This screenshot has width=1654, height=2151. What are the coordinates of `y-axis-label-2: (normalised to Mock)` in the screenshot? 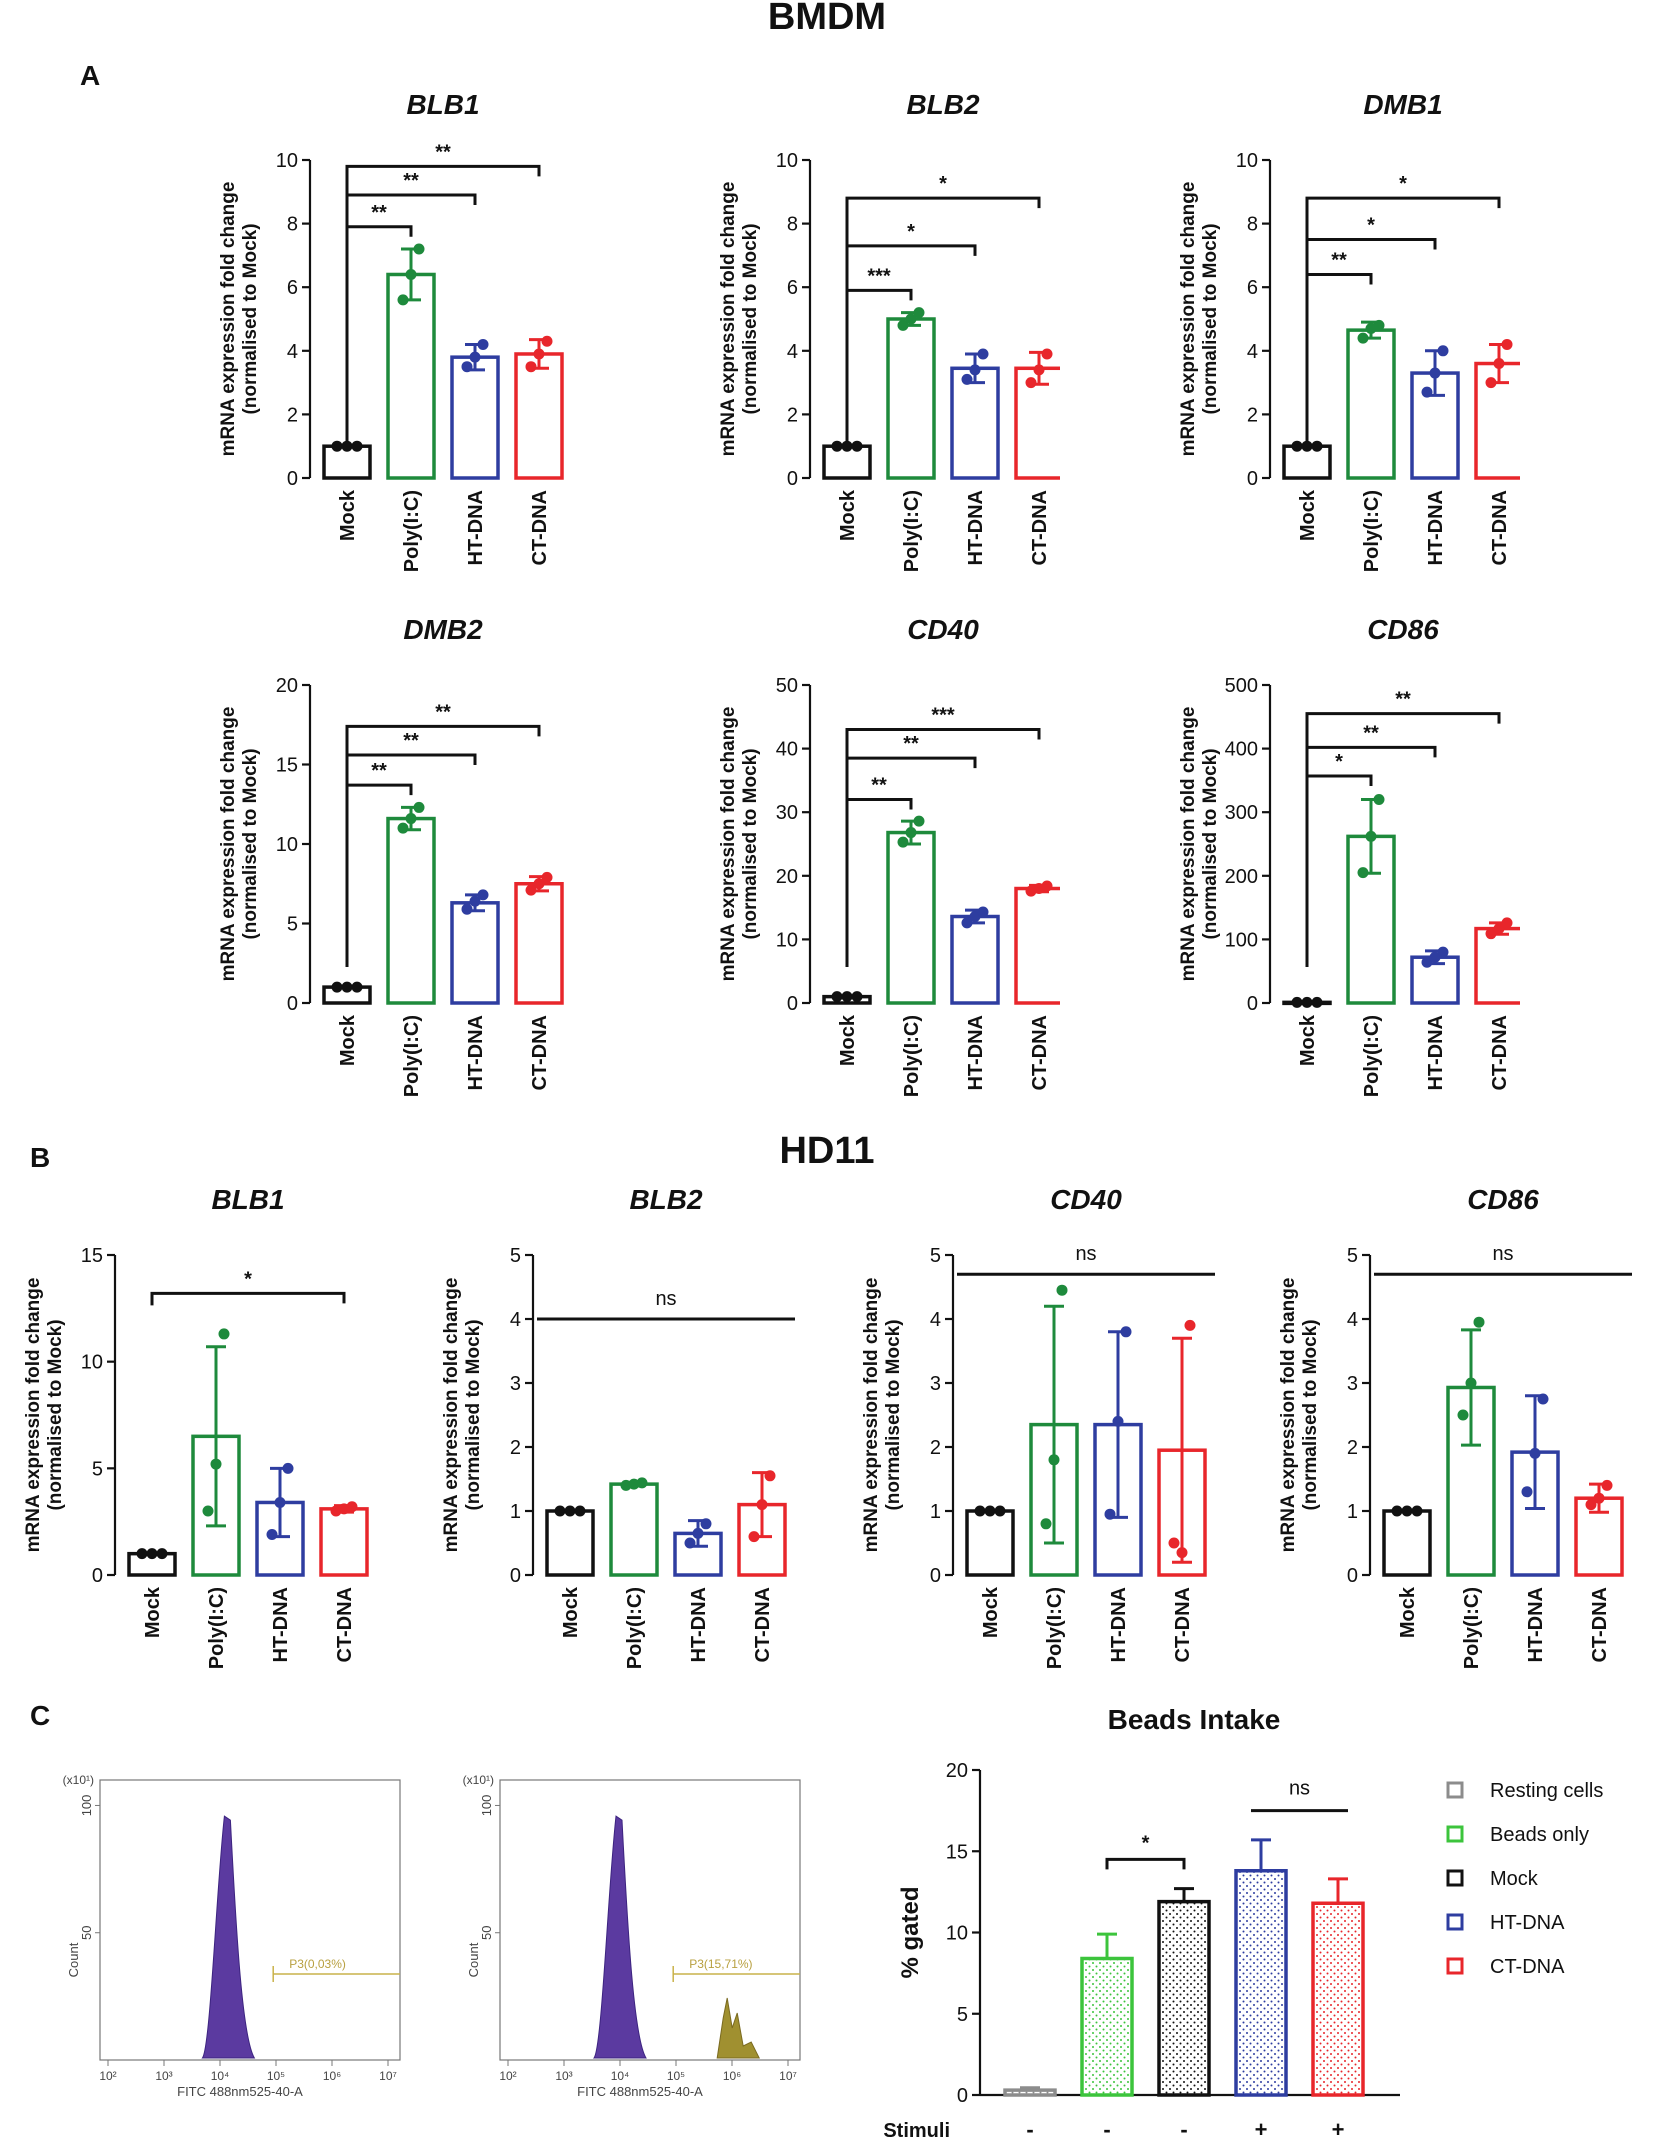 It's located at (1310, 1414).